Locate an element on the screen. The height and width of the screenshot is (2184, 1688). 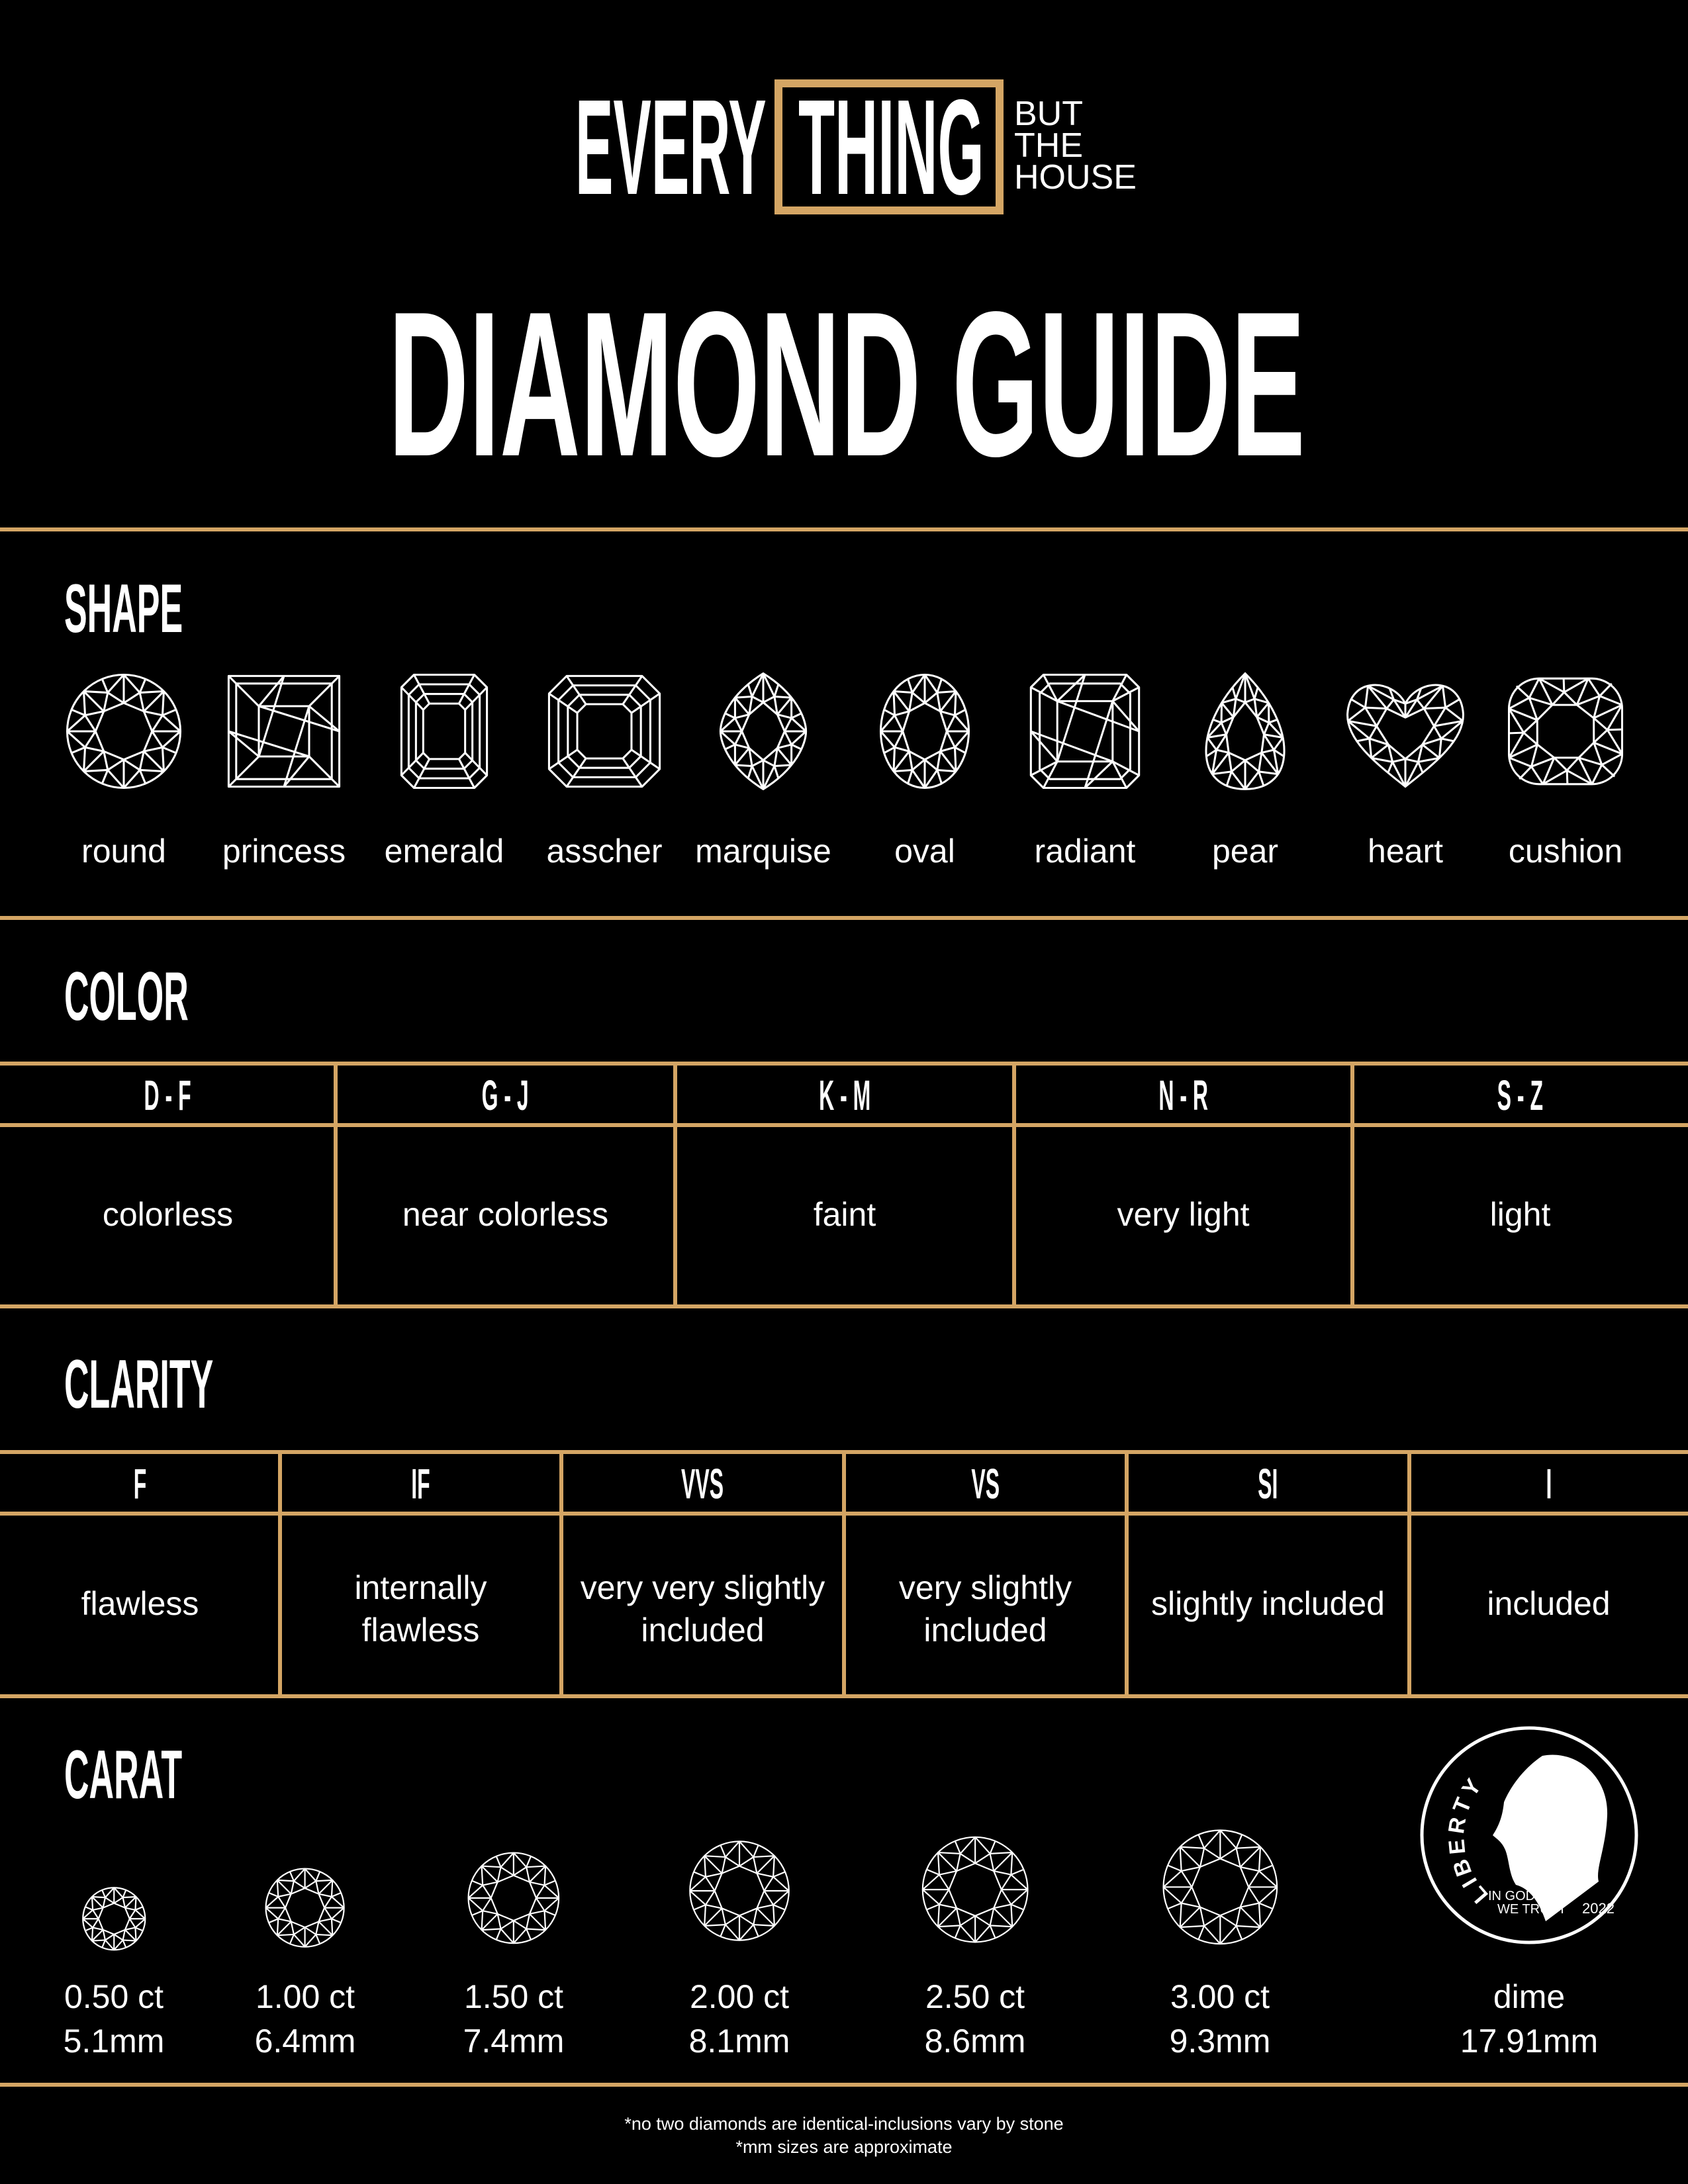
color-grade-header: D - F is located at coordinates (168, 1095).